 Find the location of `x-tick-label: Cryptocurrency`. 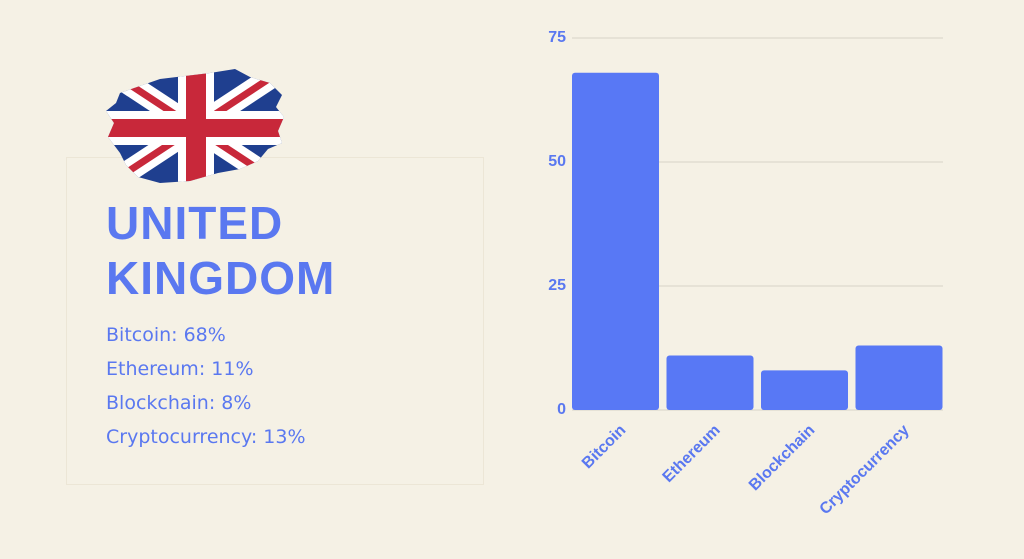

x-tick-label: Cryptocurrency is located at coordinates (865, 470).